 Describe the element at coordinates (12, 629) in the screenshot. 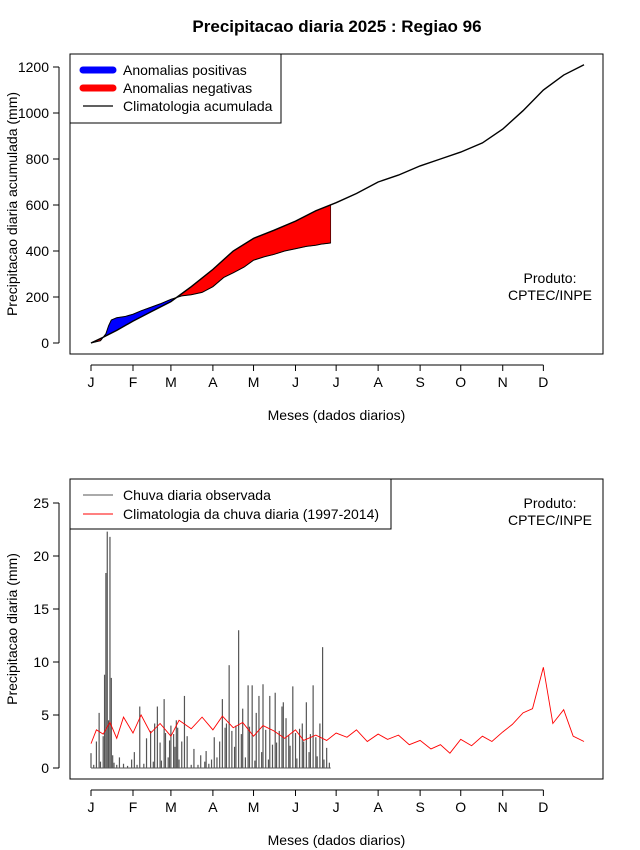

I see `y-axis-label: Precipitacao diaria (mm)` at that location.